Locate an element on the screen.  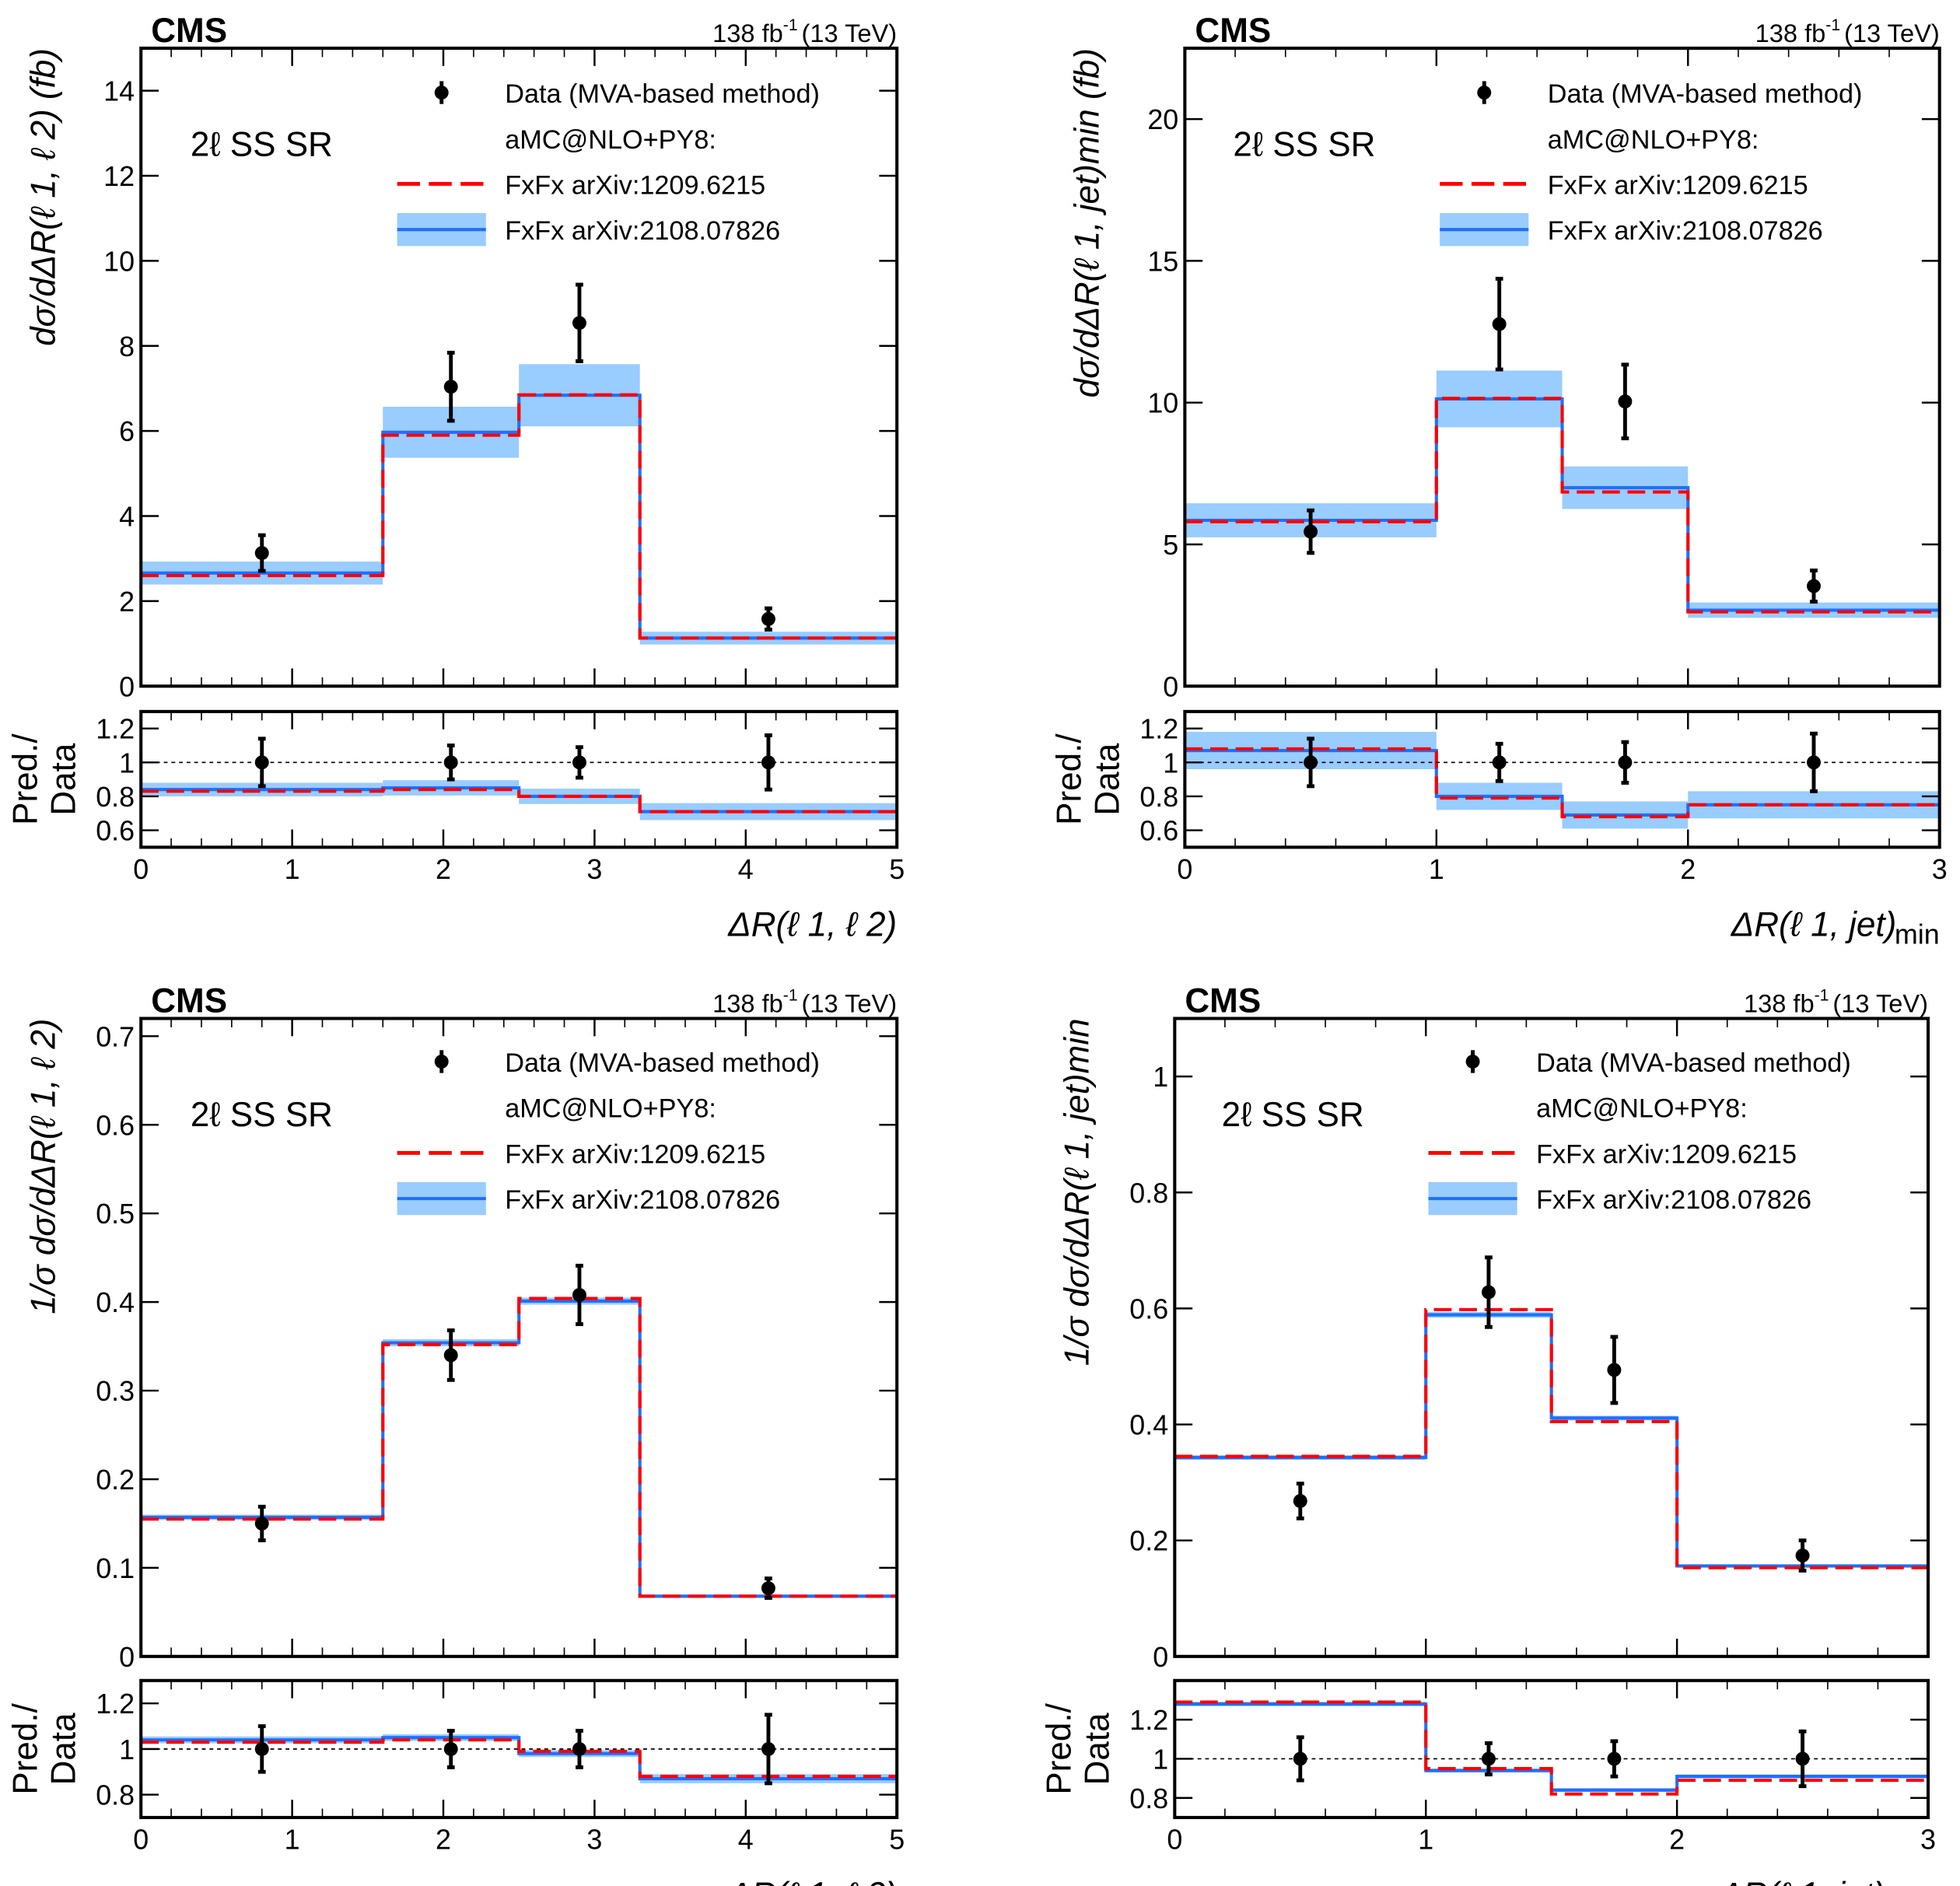
y-tick-label: 12 is located at coordinates (119, 176).